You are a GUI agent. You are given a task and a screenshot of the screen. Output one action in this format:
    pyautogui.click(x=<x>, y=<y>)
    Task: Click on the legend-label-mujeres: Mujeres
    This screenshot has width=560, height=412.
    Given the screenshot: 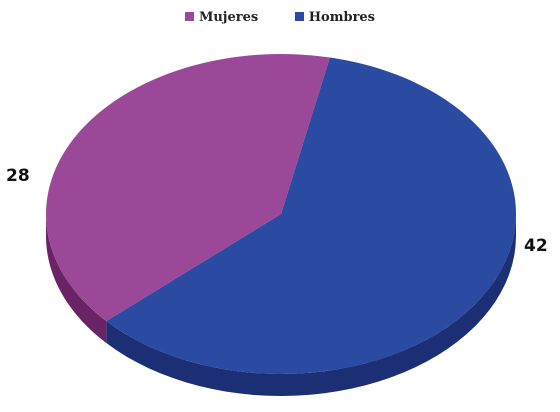 What is the action you would take?
    pyautogui.click(x=228, y=17)
    